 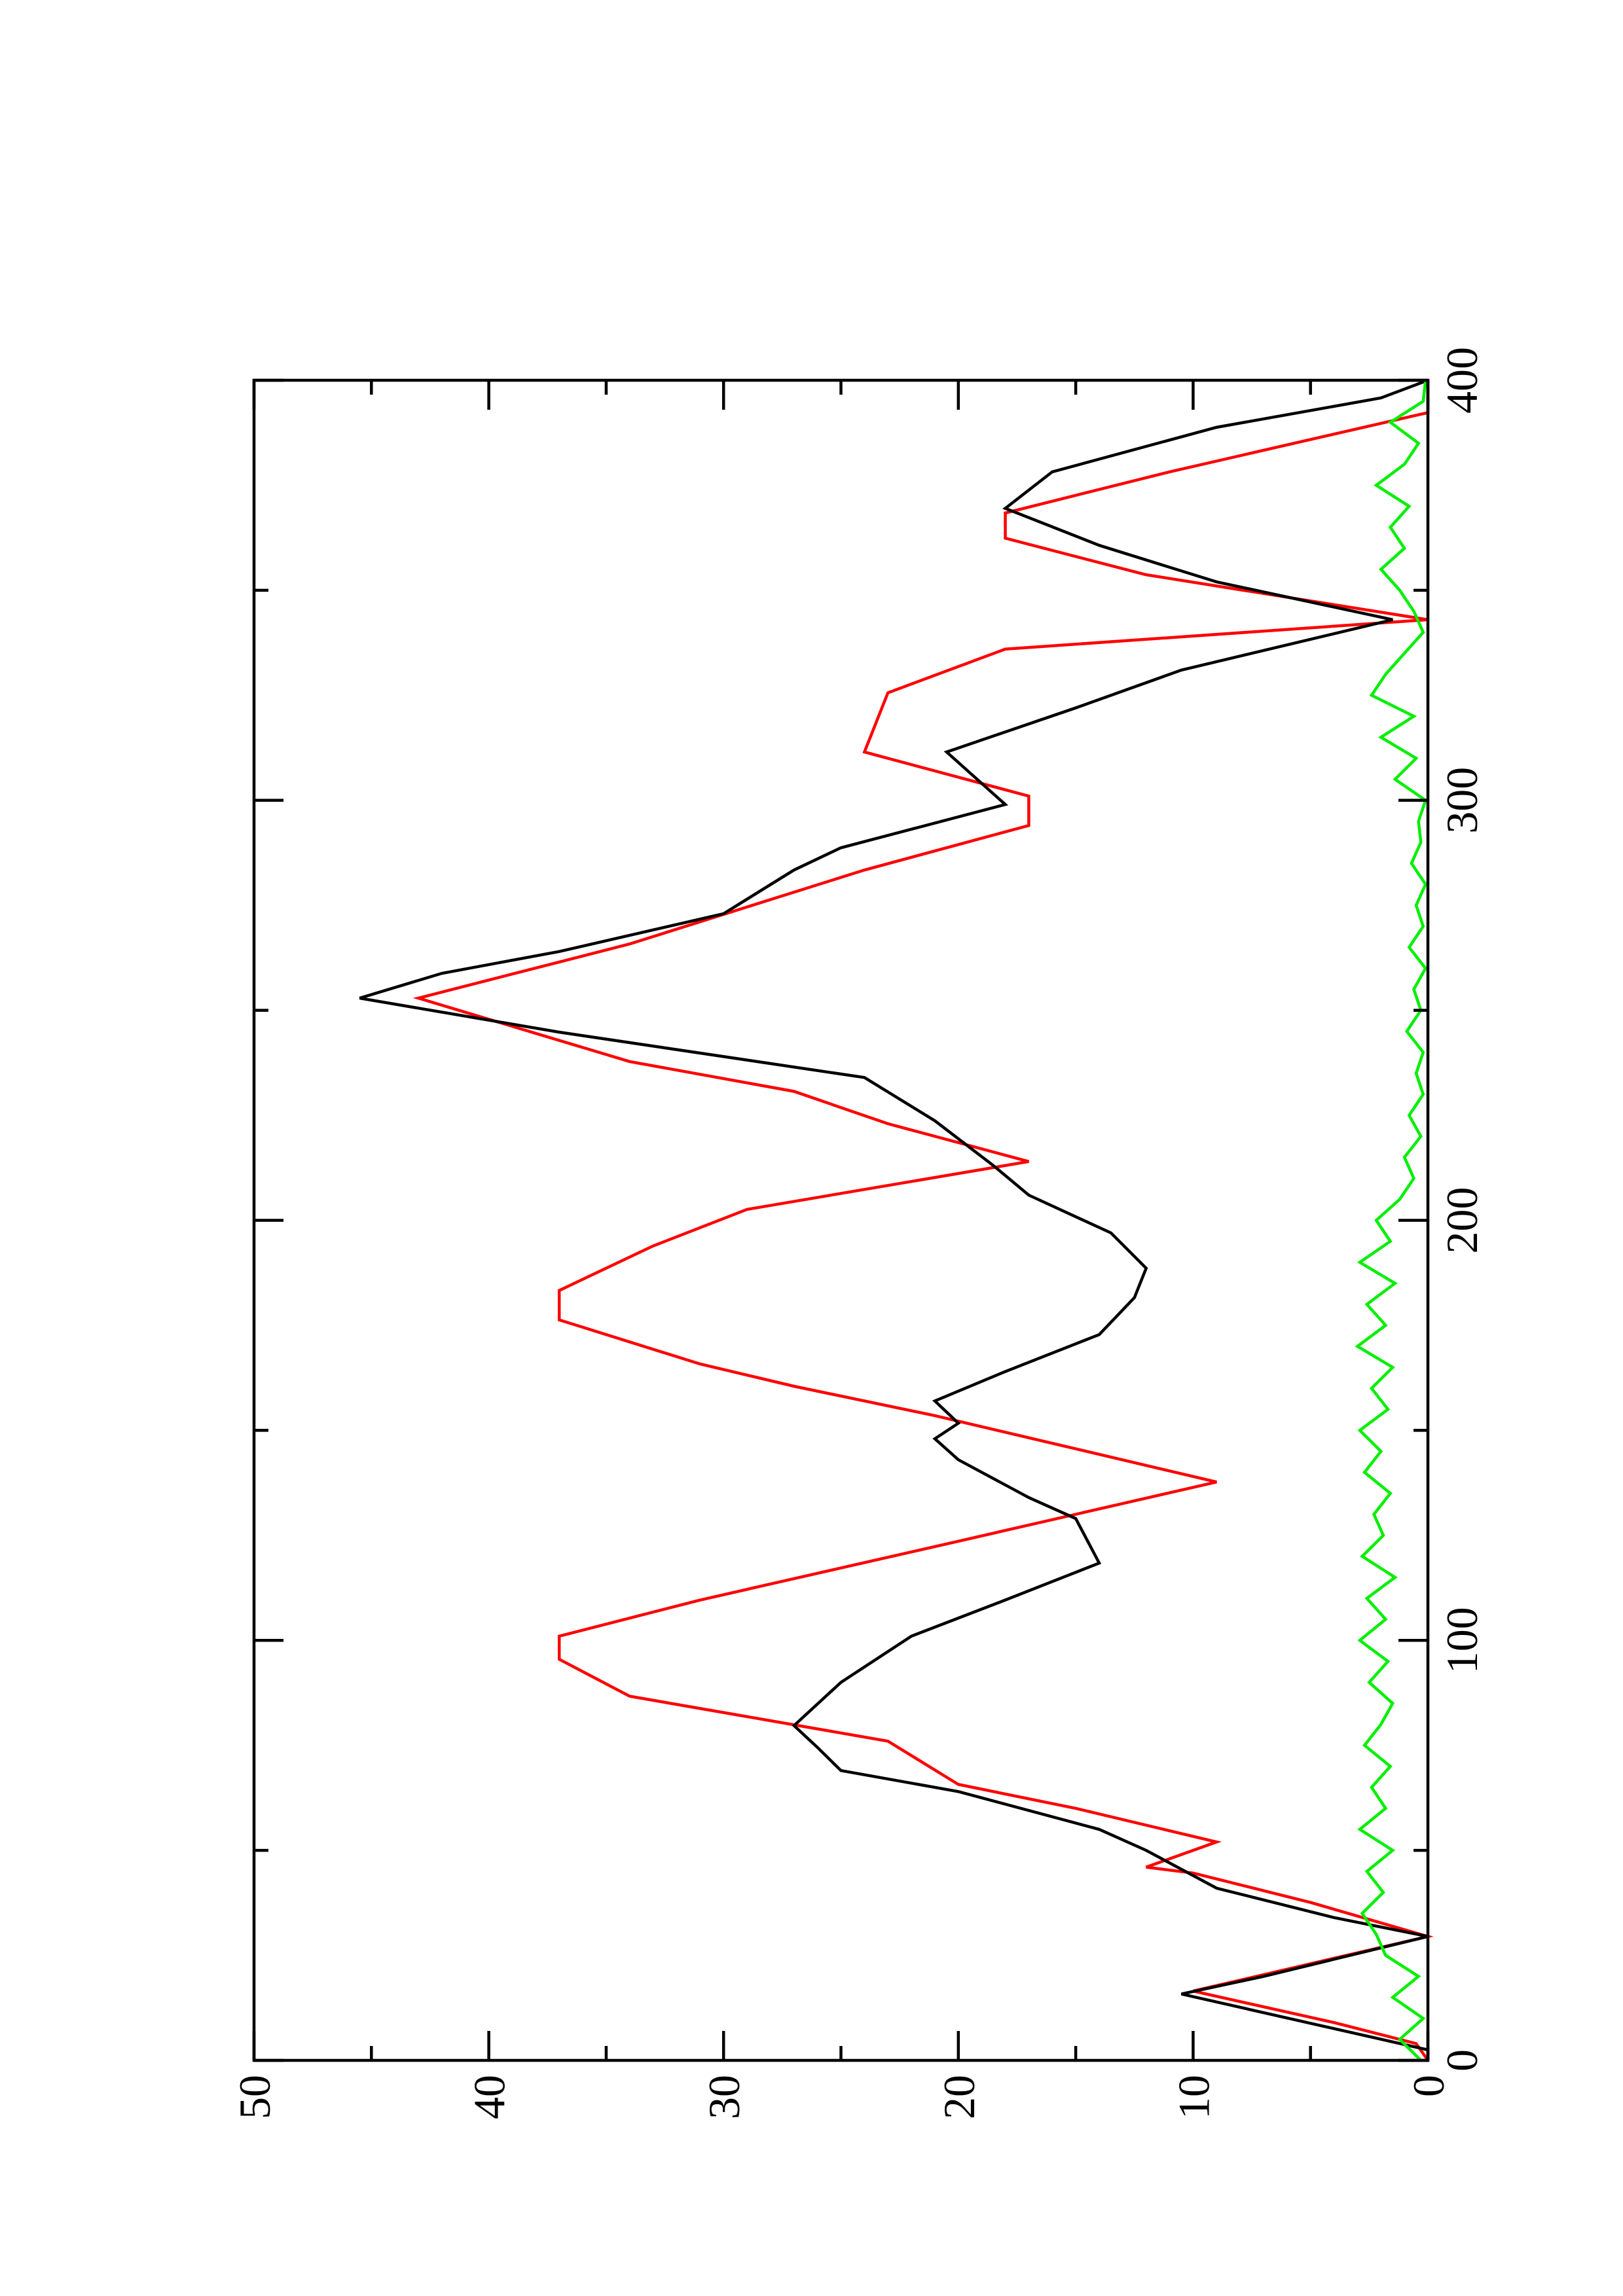 What do you see at coordinates (1428, 2086) in the screenshot?
I see `y-tick-label: 0` at bounding box center [1428, 2086].